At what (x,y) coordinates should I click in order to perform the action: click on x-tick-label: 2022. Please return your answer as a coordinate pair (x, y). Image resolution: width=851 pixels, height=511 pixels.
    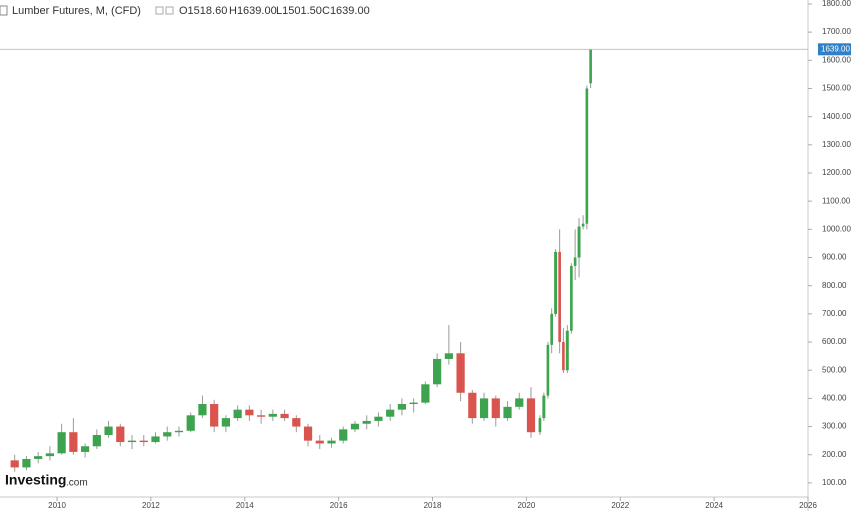
    Looking at the image, I should click on (620, 505).